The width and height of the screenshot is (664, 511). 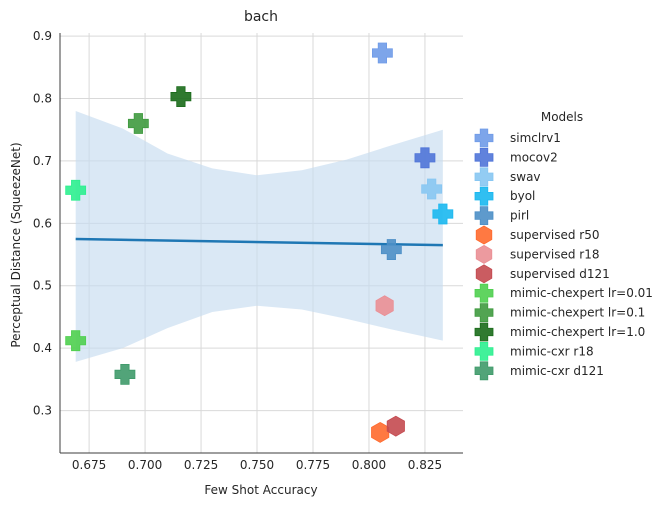 I want to click on legend-item: mimic-chexpert lr=0.01, so click(x=563, y=293).